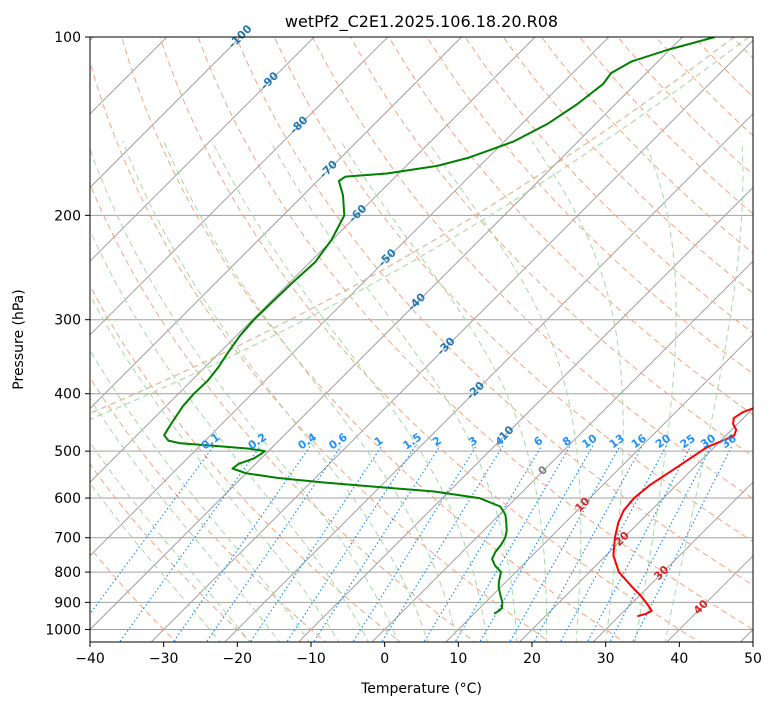 The width and height of the screenshot is (775, 708). What do you see at coordinates (164, 659) in the screenshot?
I see `x-tick-label: −30` at bounding box center [164, 659].